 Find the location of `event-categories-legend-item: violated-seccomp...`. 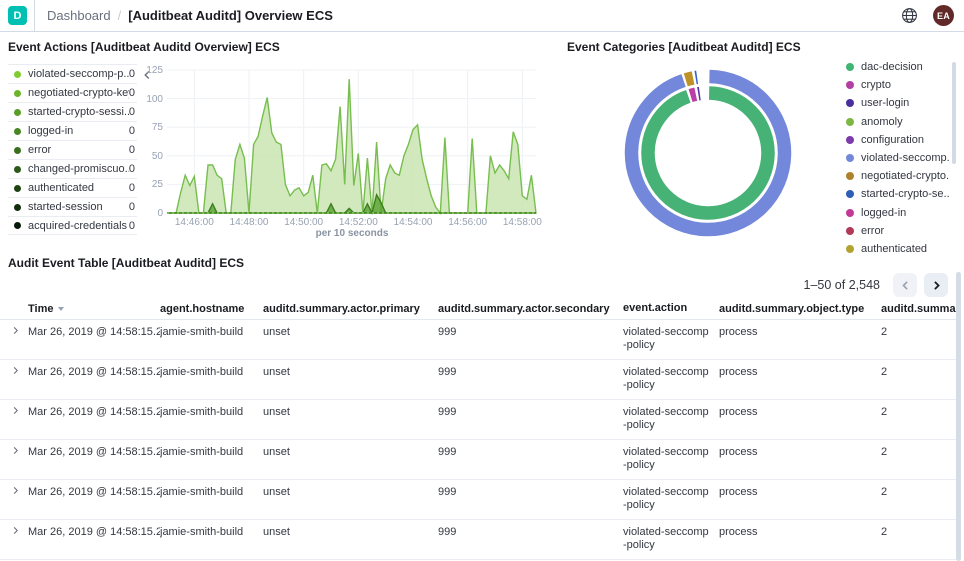

event-categories-legend-item: violated-seccomp... is located at coordinates (898, 158).